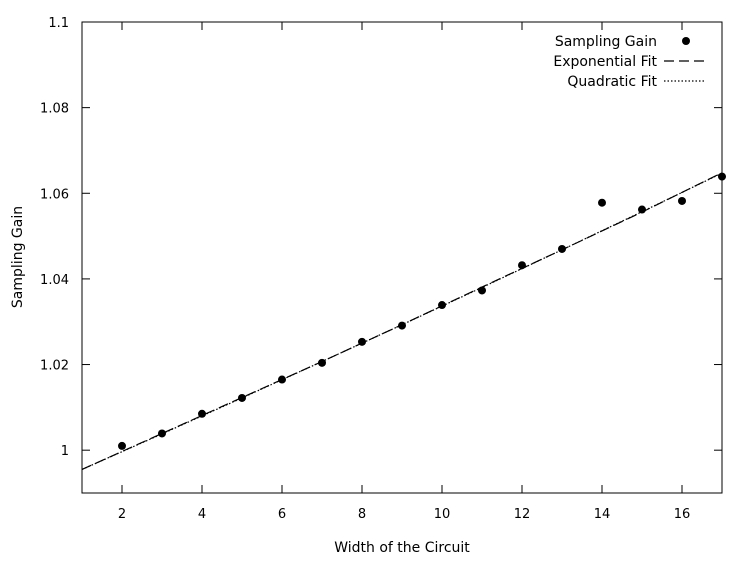 Image resolution: width=747 pixels, height=561 pixels. I want to click on x-tick-label: 14, so click(602, 514).